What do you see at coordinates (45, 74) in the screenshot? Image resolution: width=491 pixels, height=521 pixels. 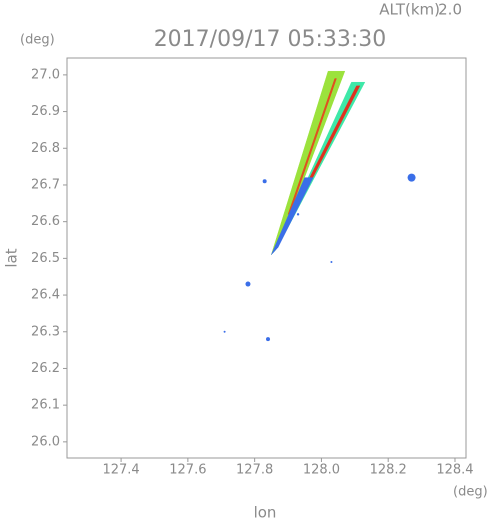 I see `y-tick-label: 27.0` at bounding box center [45, 74].